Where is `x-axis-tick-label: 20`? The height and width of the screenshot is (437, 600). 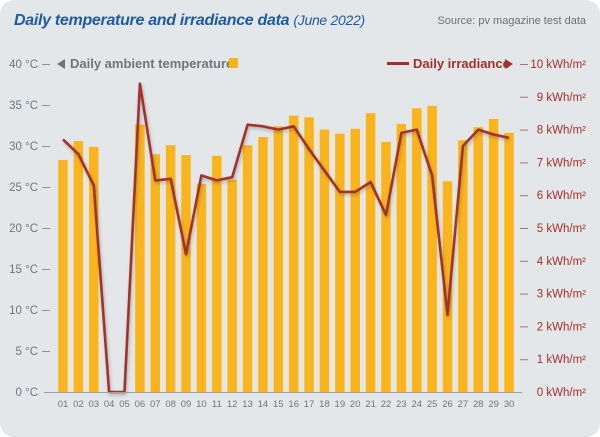
x-axis-tick-label: 20 is located at coordinates (355, 404).